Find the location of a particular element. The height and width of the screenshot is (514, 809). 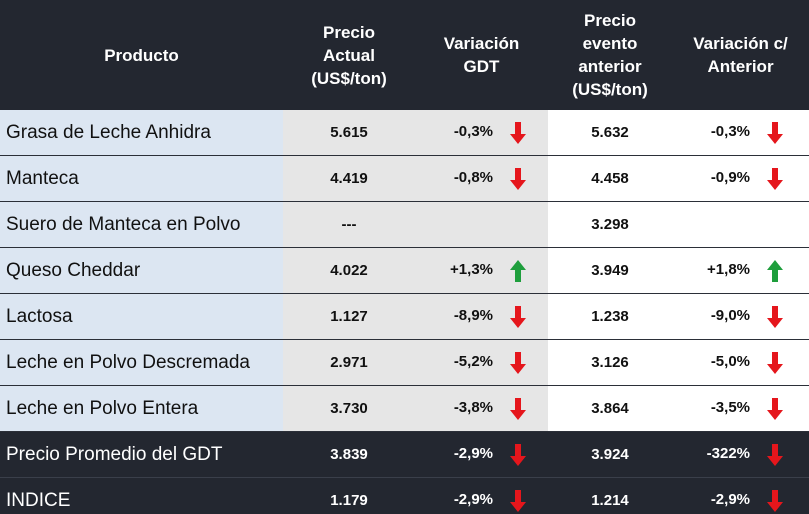

value-cell: +1,3% is located at coordinates (481, 270).